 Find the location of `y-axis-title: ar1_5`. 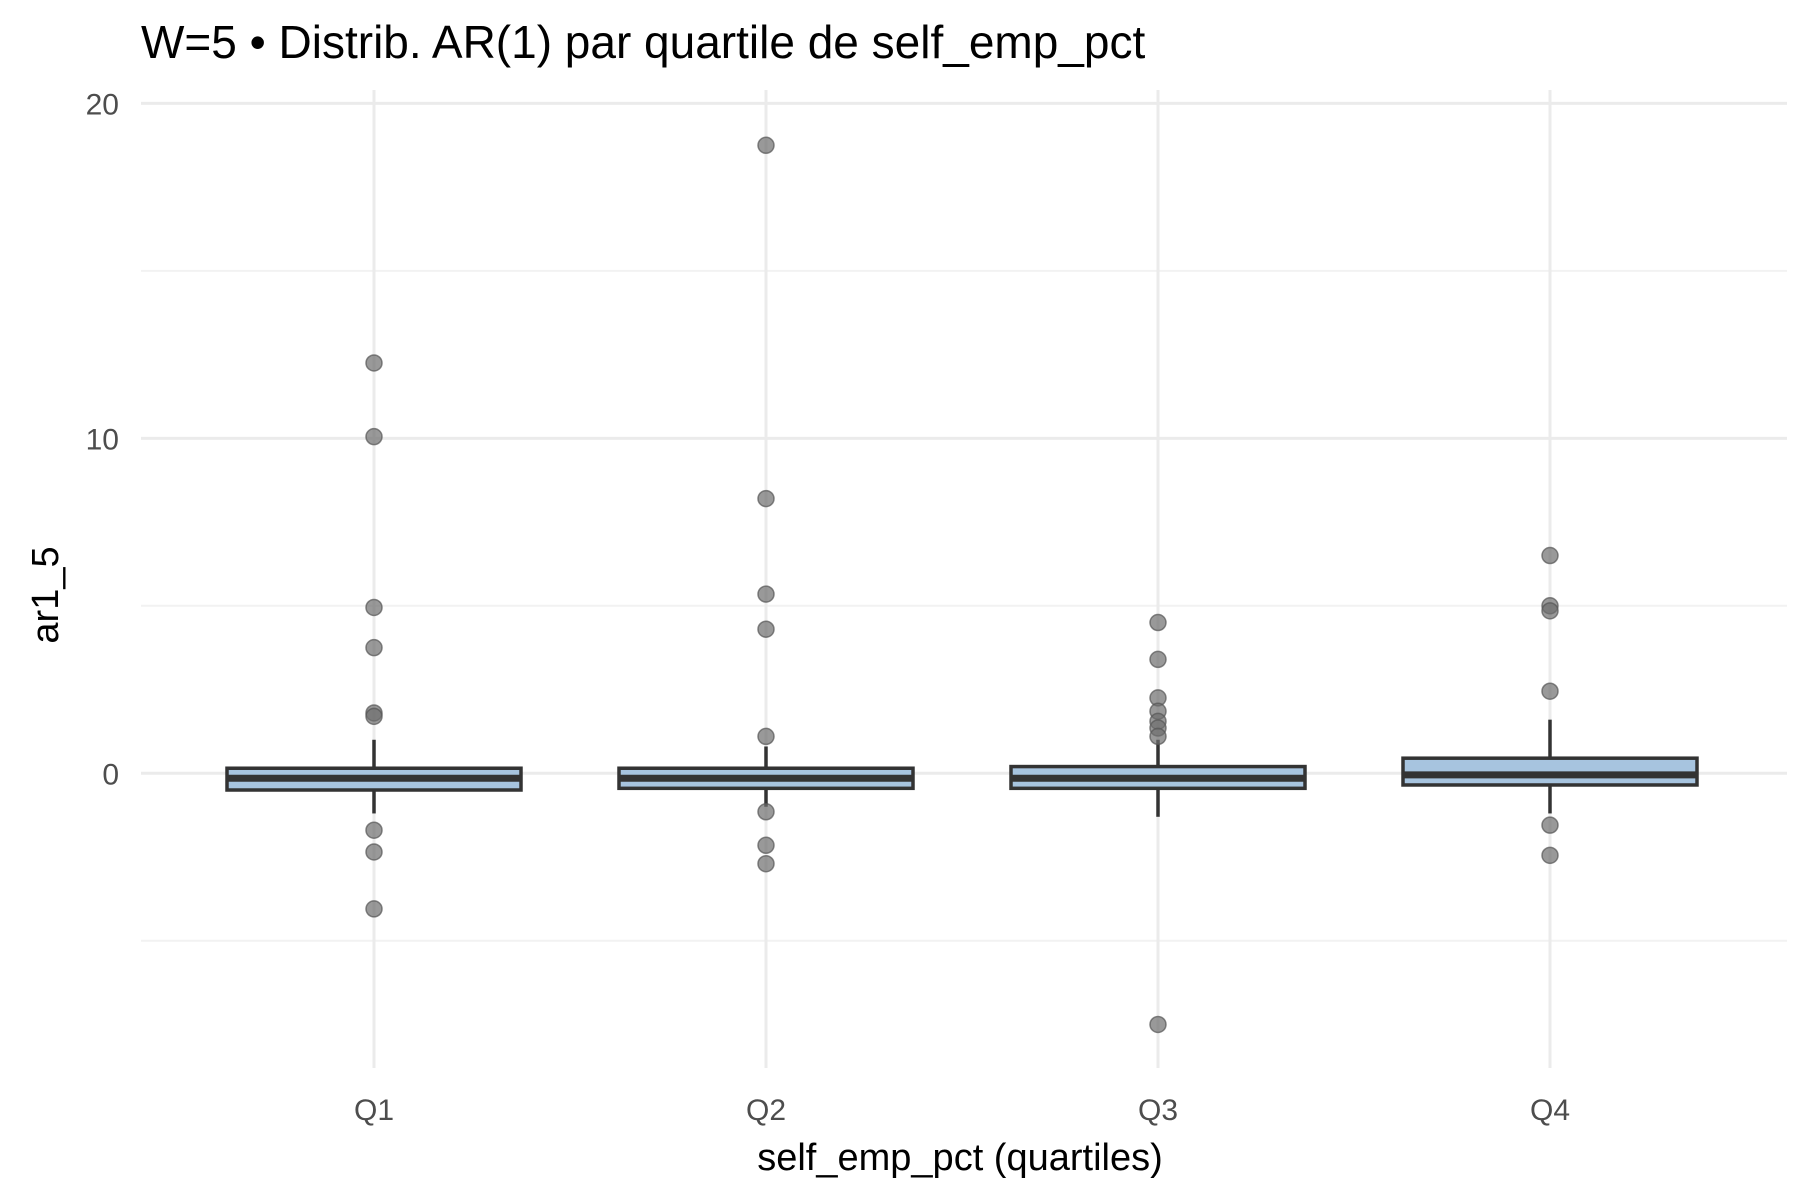

y-axis-title: ar1_5 is located at coordinates (46, 594).